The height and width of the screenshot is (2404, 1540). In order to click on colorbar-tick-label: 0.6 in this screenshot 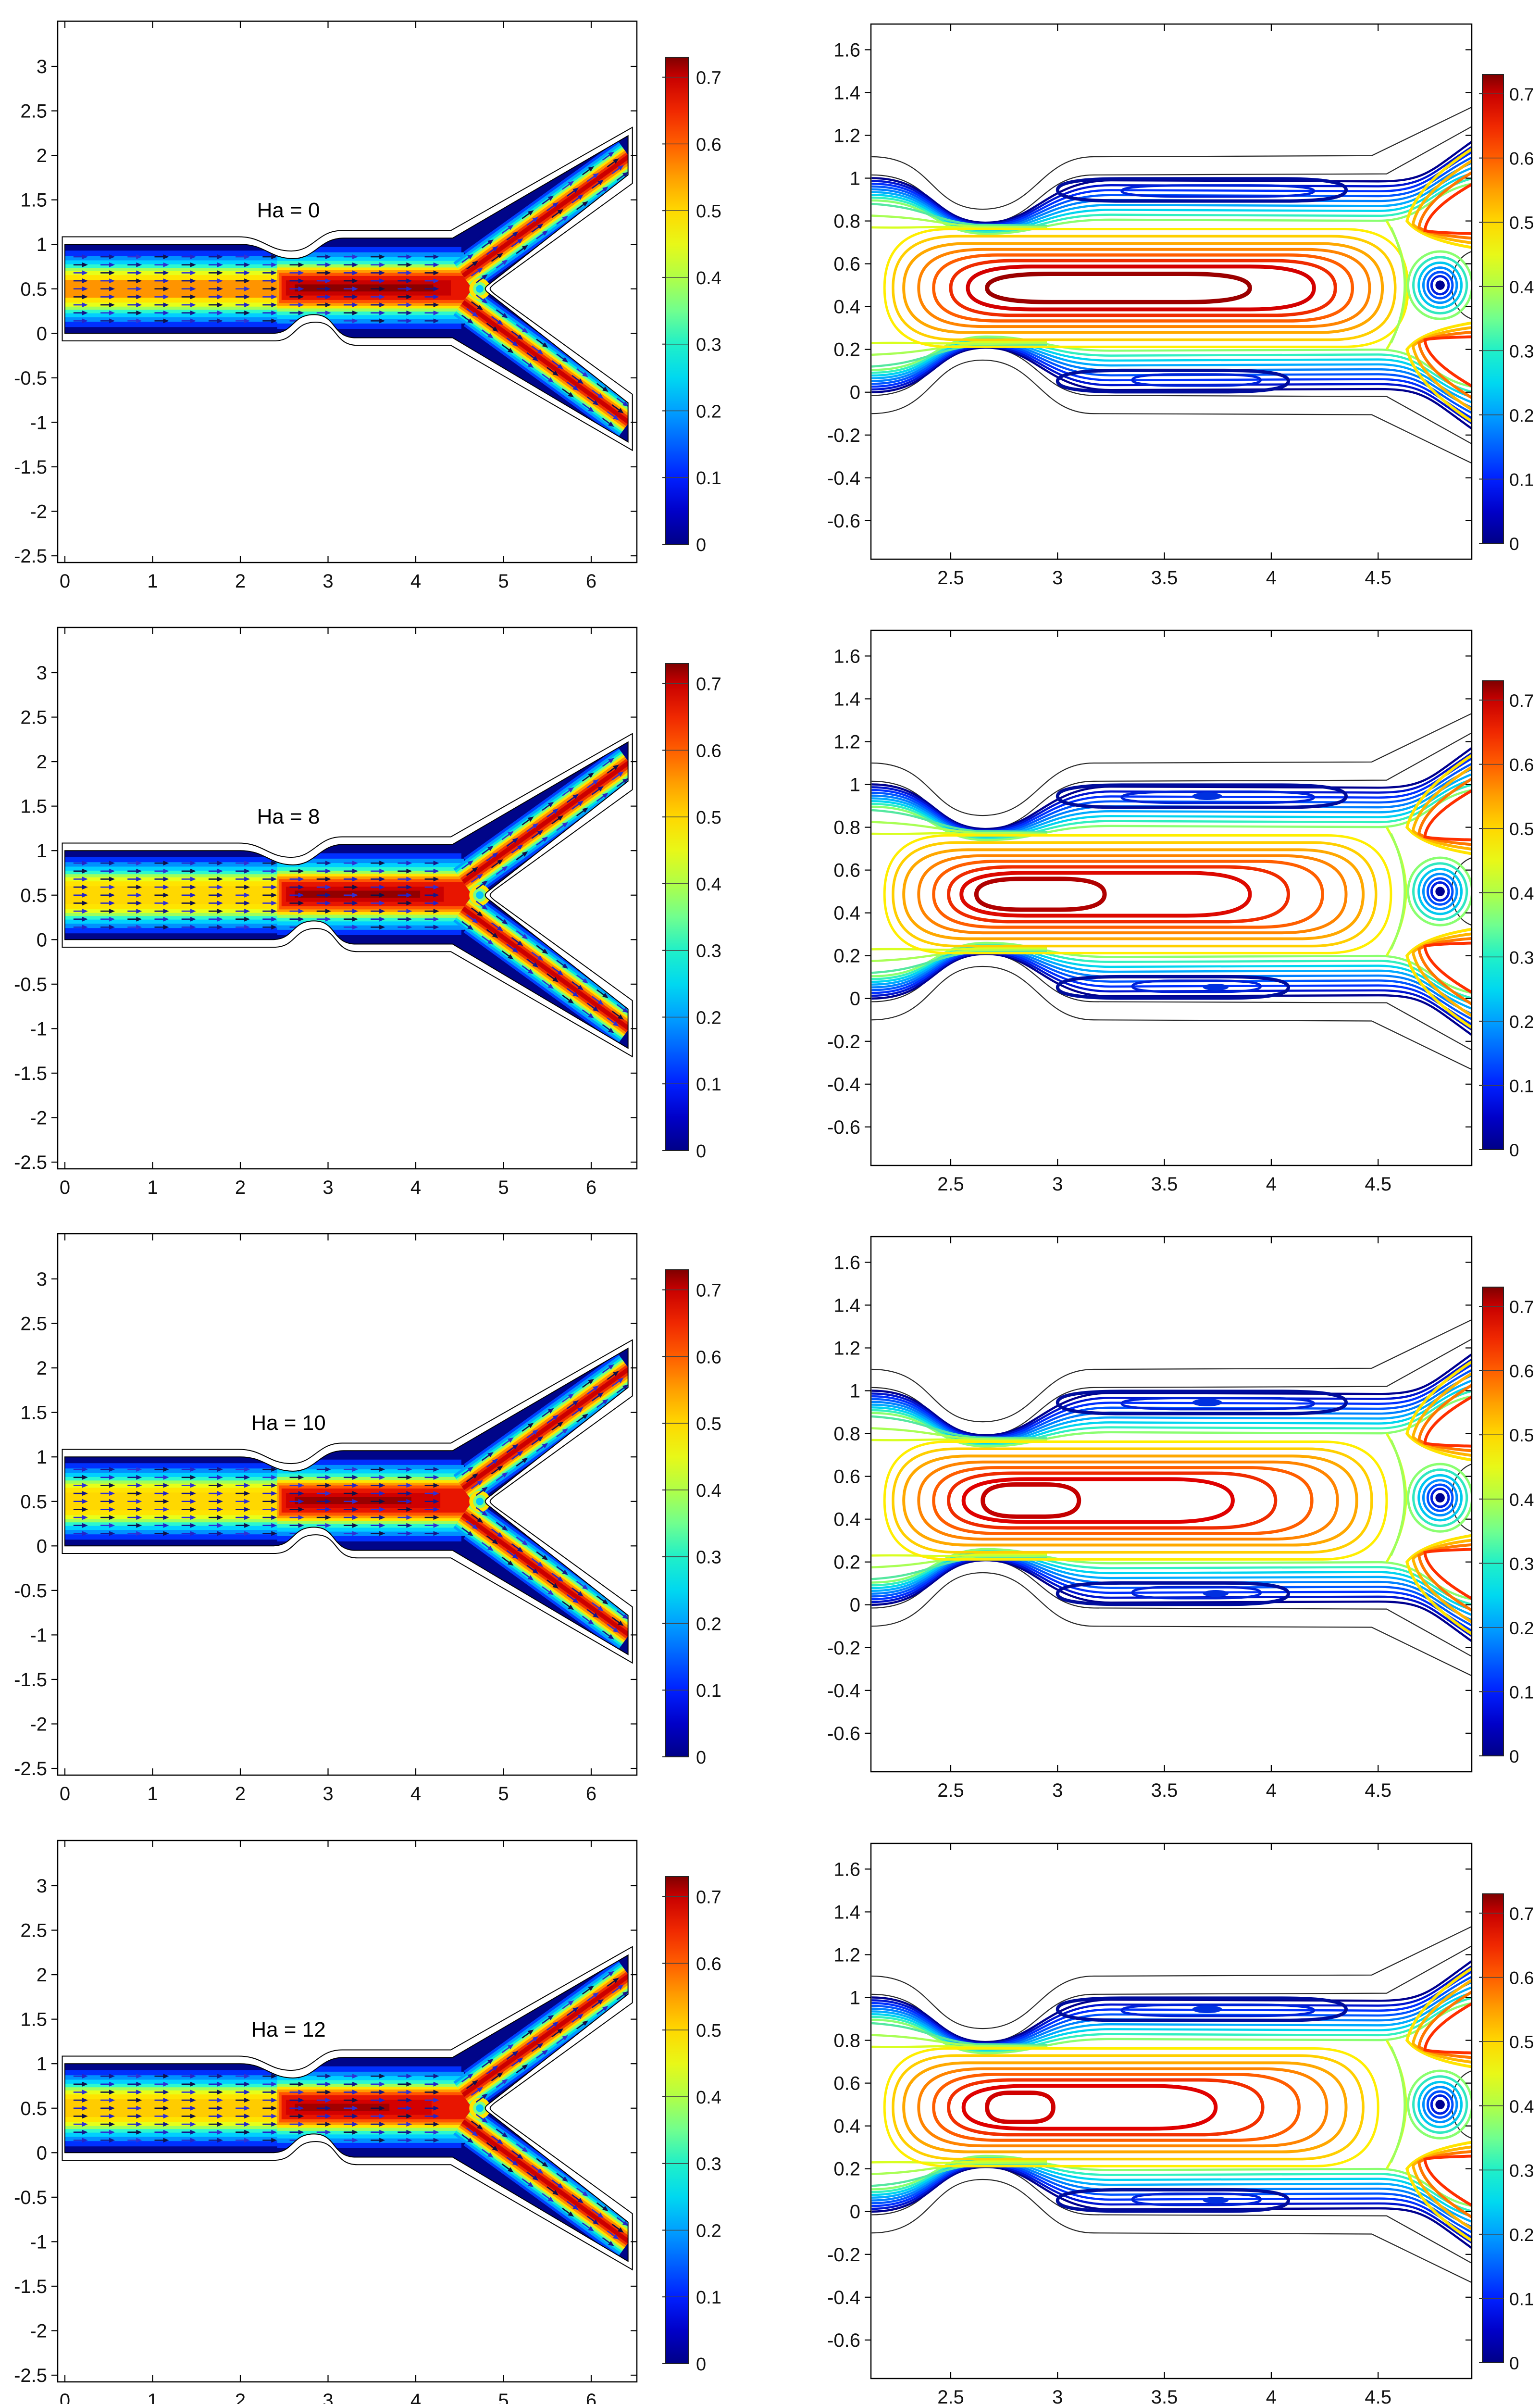, I will do `click(1521, 159)`.